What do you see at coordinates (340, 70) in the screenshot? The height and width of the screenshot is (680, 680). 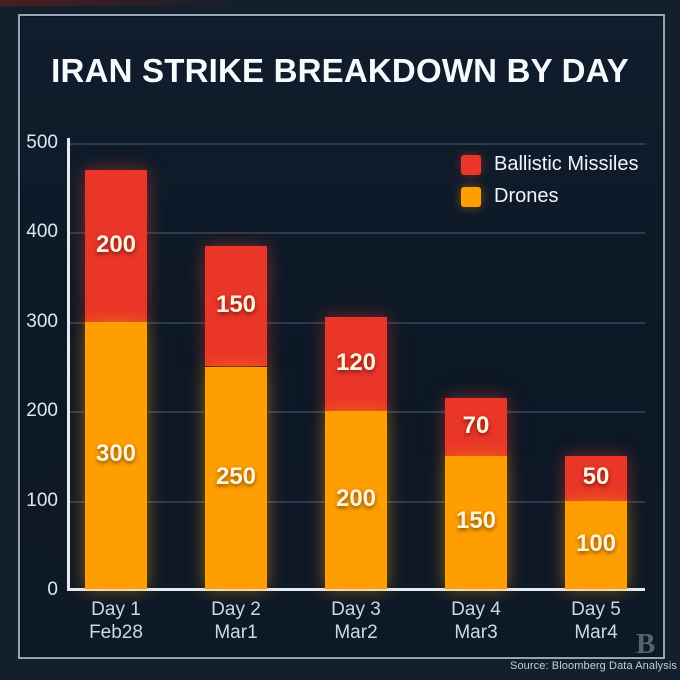 I see `chart-title: IRAN STRIKE BREAKDOWN BY DAY` at bounding box center [340, 70].